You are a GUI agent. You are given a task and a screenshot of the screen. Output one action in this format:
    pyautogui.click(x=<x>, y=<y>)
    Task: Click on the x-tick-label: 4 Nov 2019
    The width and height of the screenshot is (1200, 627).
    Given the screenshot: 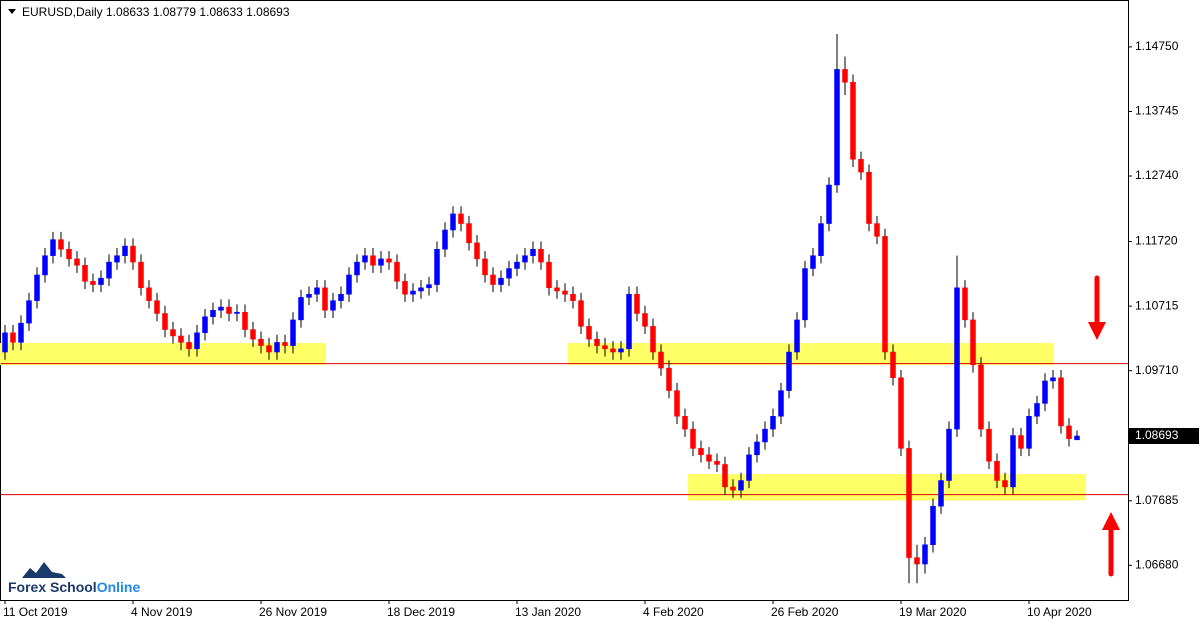 What is the action you would take?
    pyautogui.click(x=162, y=612)
    